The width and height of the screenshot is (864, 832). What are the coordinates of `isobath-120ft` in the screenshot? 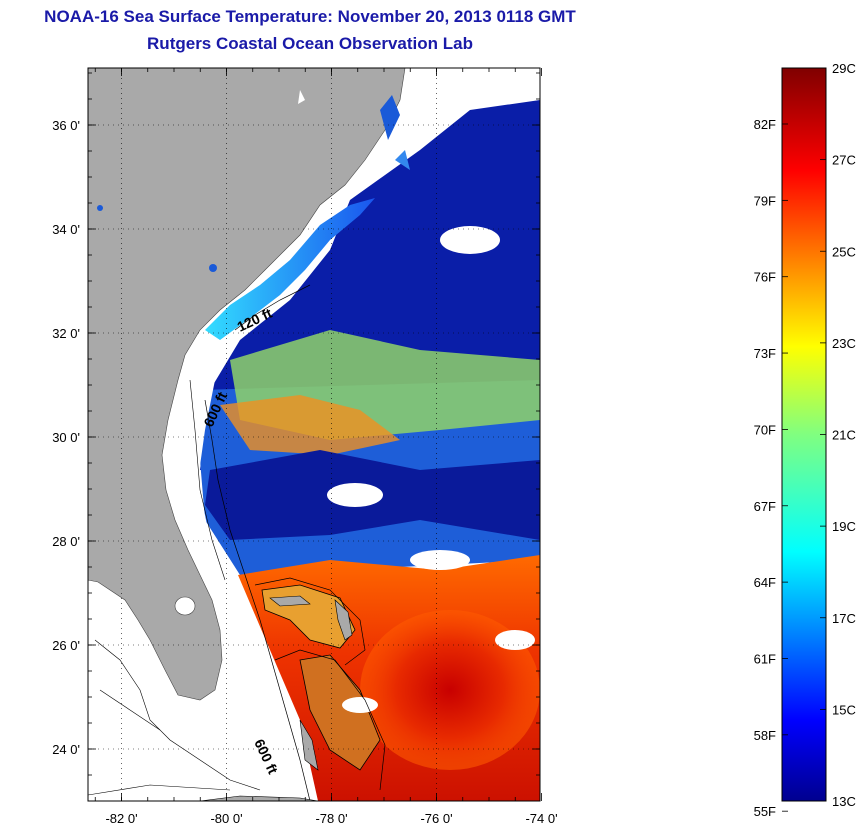 It's located at (272, 307).